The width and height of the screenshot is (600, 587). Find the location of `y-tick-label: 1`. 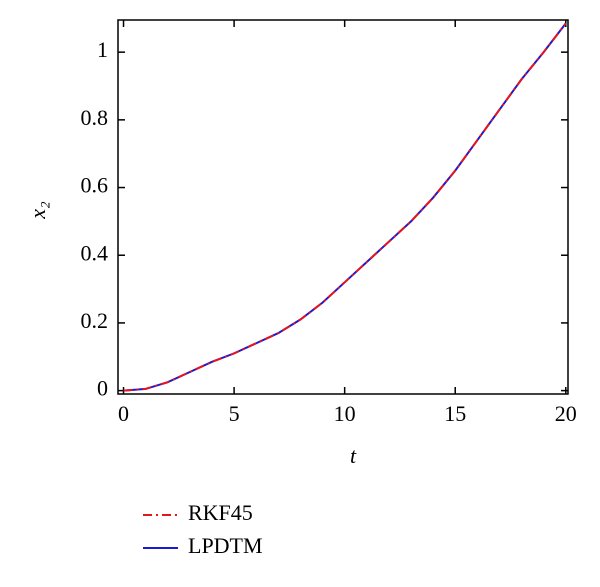

y-tick-label: 1 is located at coordinates (102, 49).